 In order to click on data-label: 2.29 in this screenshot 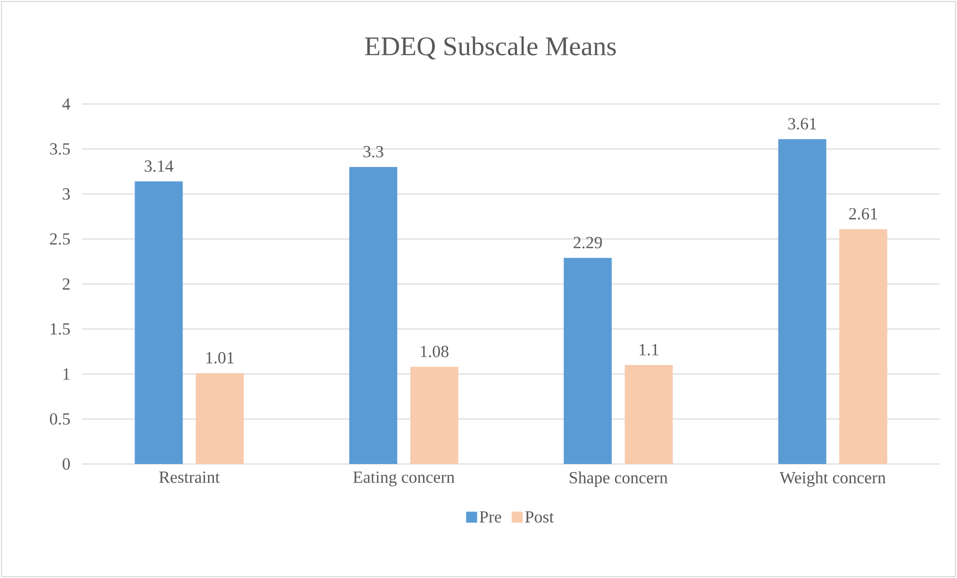, I will do `click(588, 242)`.